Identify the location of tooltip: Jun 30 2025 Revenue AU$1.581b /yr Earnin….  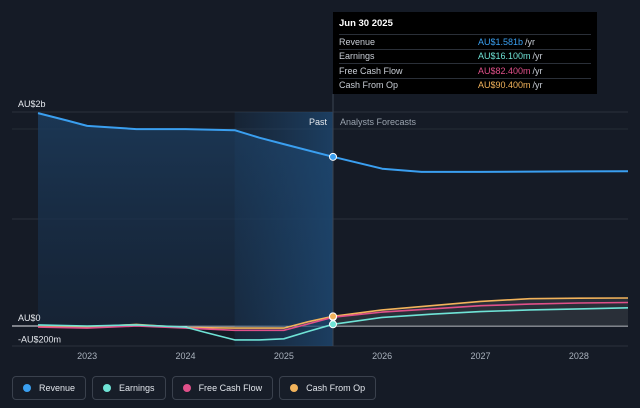
(465, 53).